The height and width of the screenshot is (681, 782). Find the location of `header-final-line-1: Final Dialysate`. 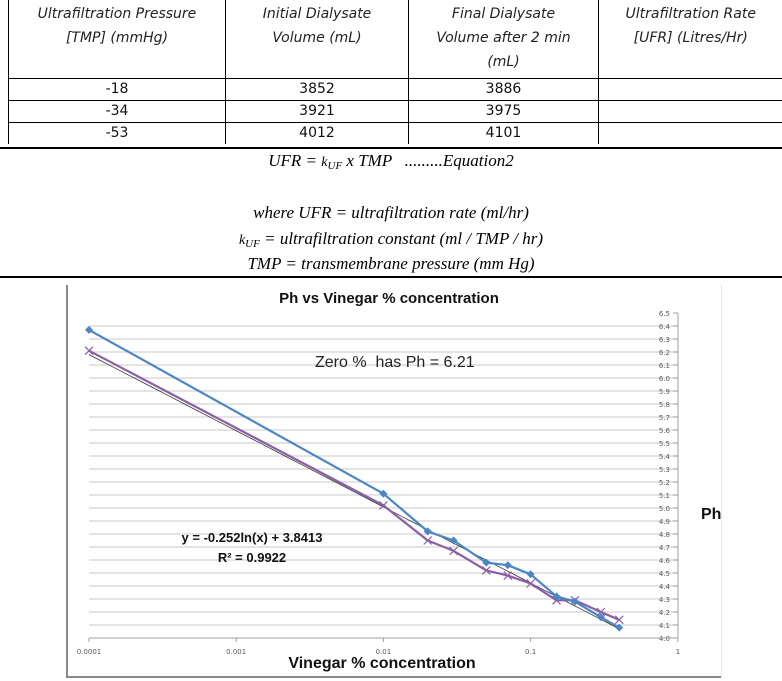

header-final-line-1: Final Dialysate is located at coordinates (503, 14).